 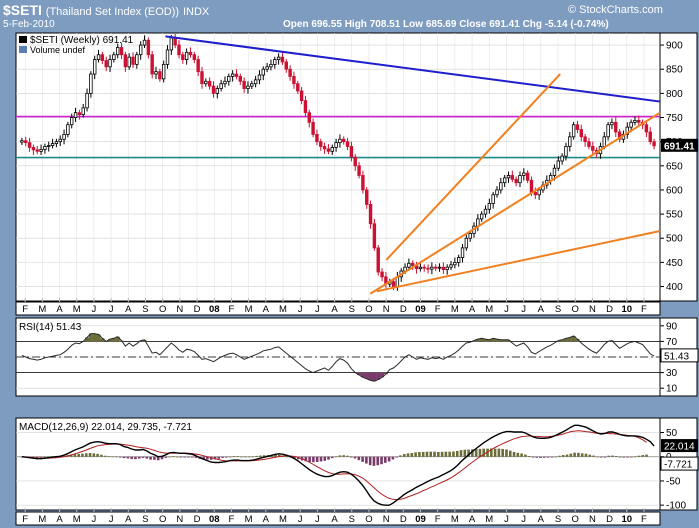 I want to click on price-tick-label: 850, so click(x=674, y=70).